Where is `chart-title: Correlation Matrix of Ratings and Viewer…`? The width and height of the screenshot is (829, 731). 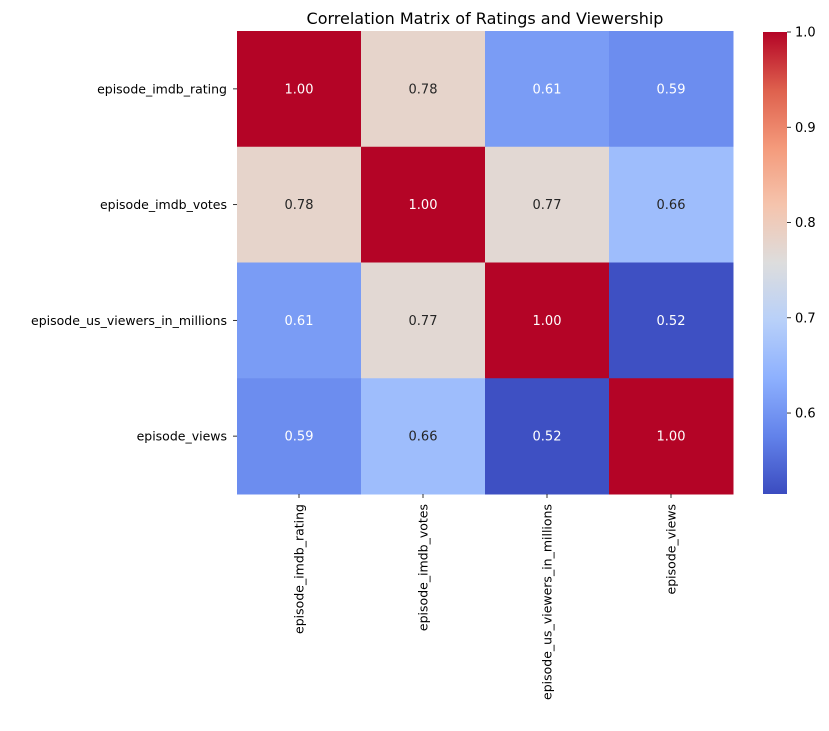
chart-title: Correlation Matrix of Ratings and Viewer… is located at coordinates (485, 18).